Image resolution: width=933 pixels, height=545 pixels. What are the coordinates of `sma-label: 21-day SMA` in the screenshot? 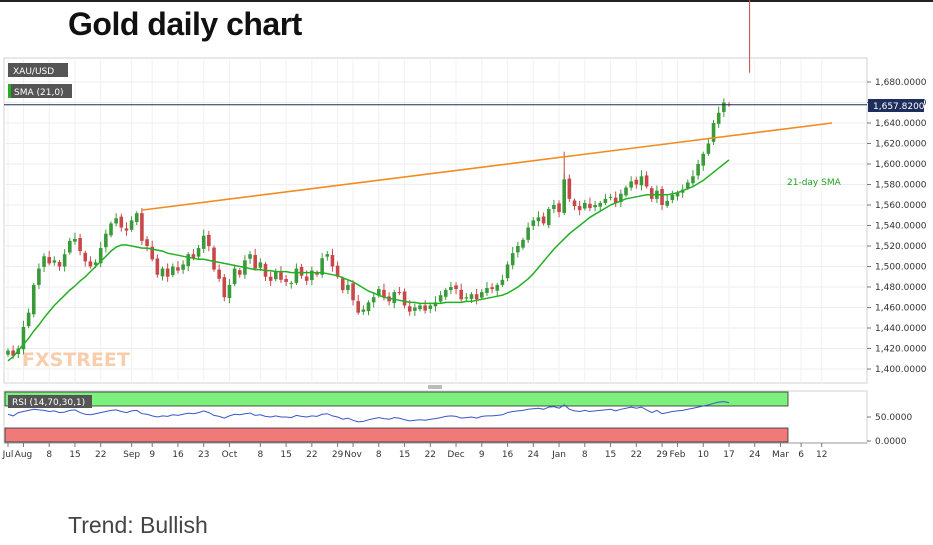 It's located at (814, 183).